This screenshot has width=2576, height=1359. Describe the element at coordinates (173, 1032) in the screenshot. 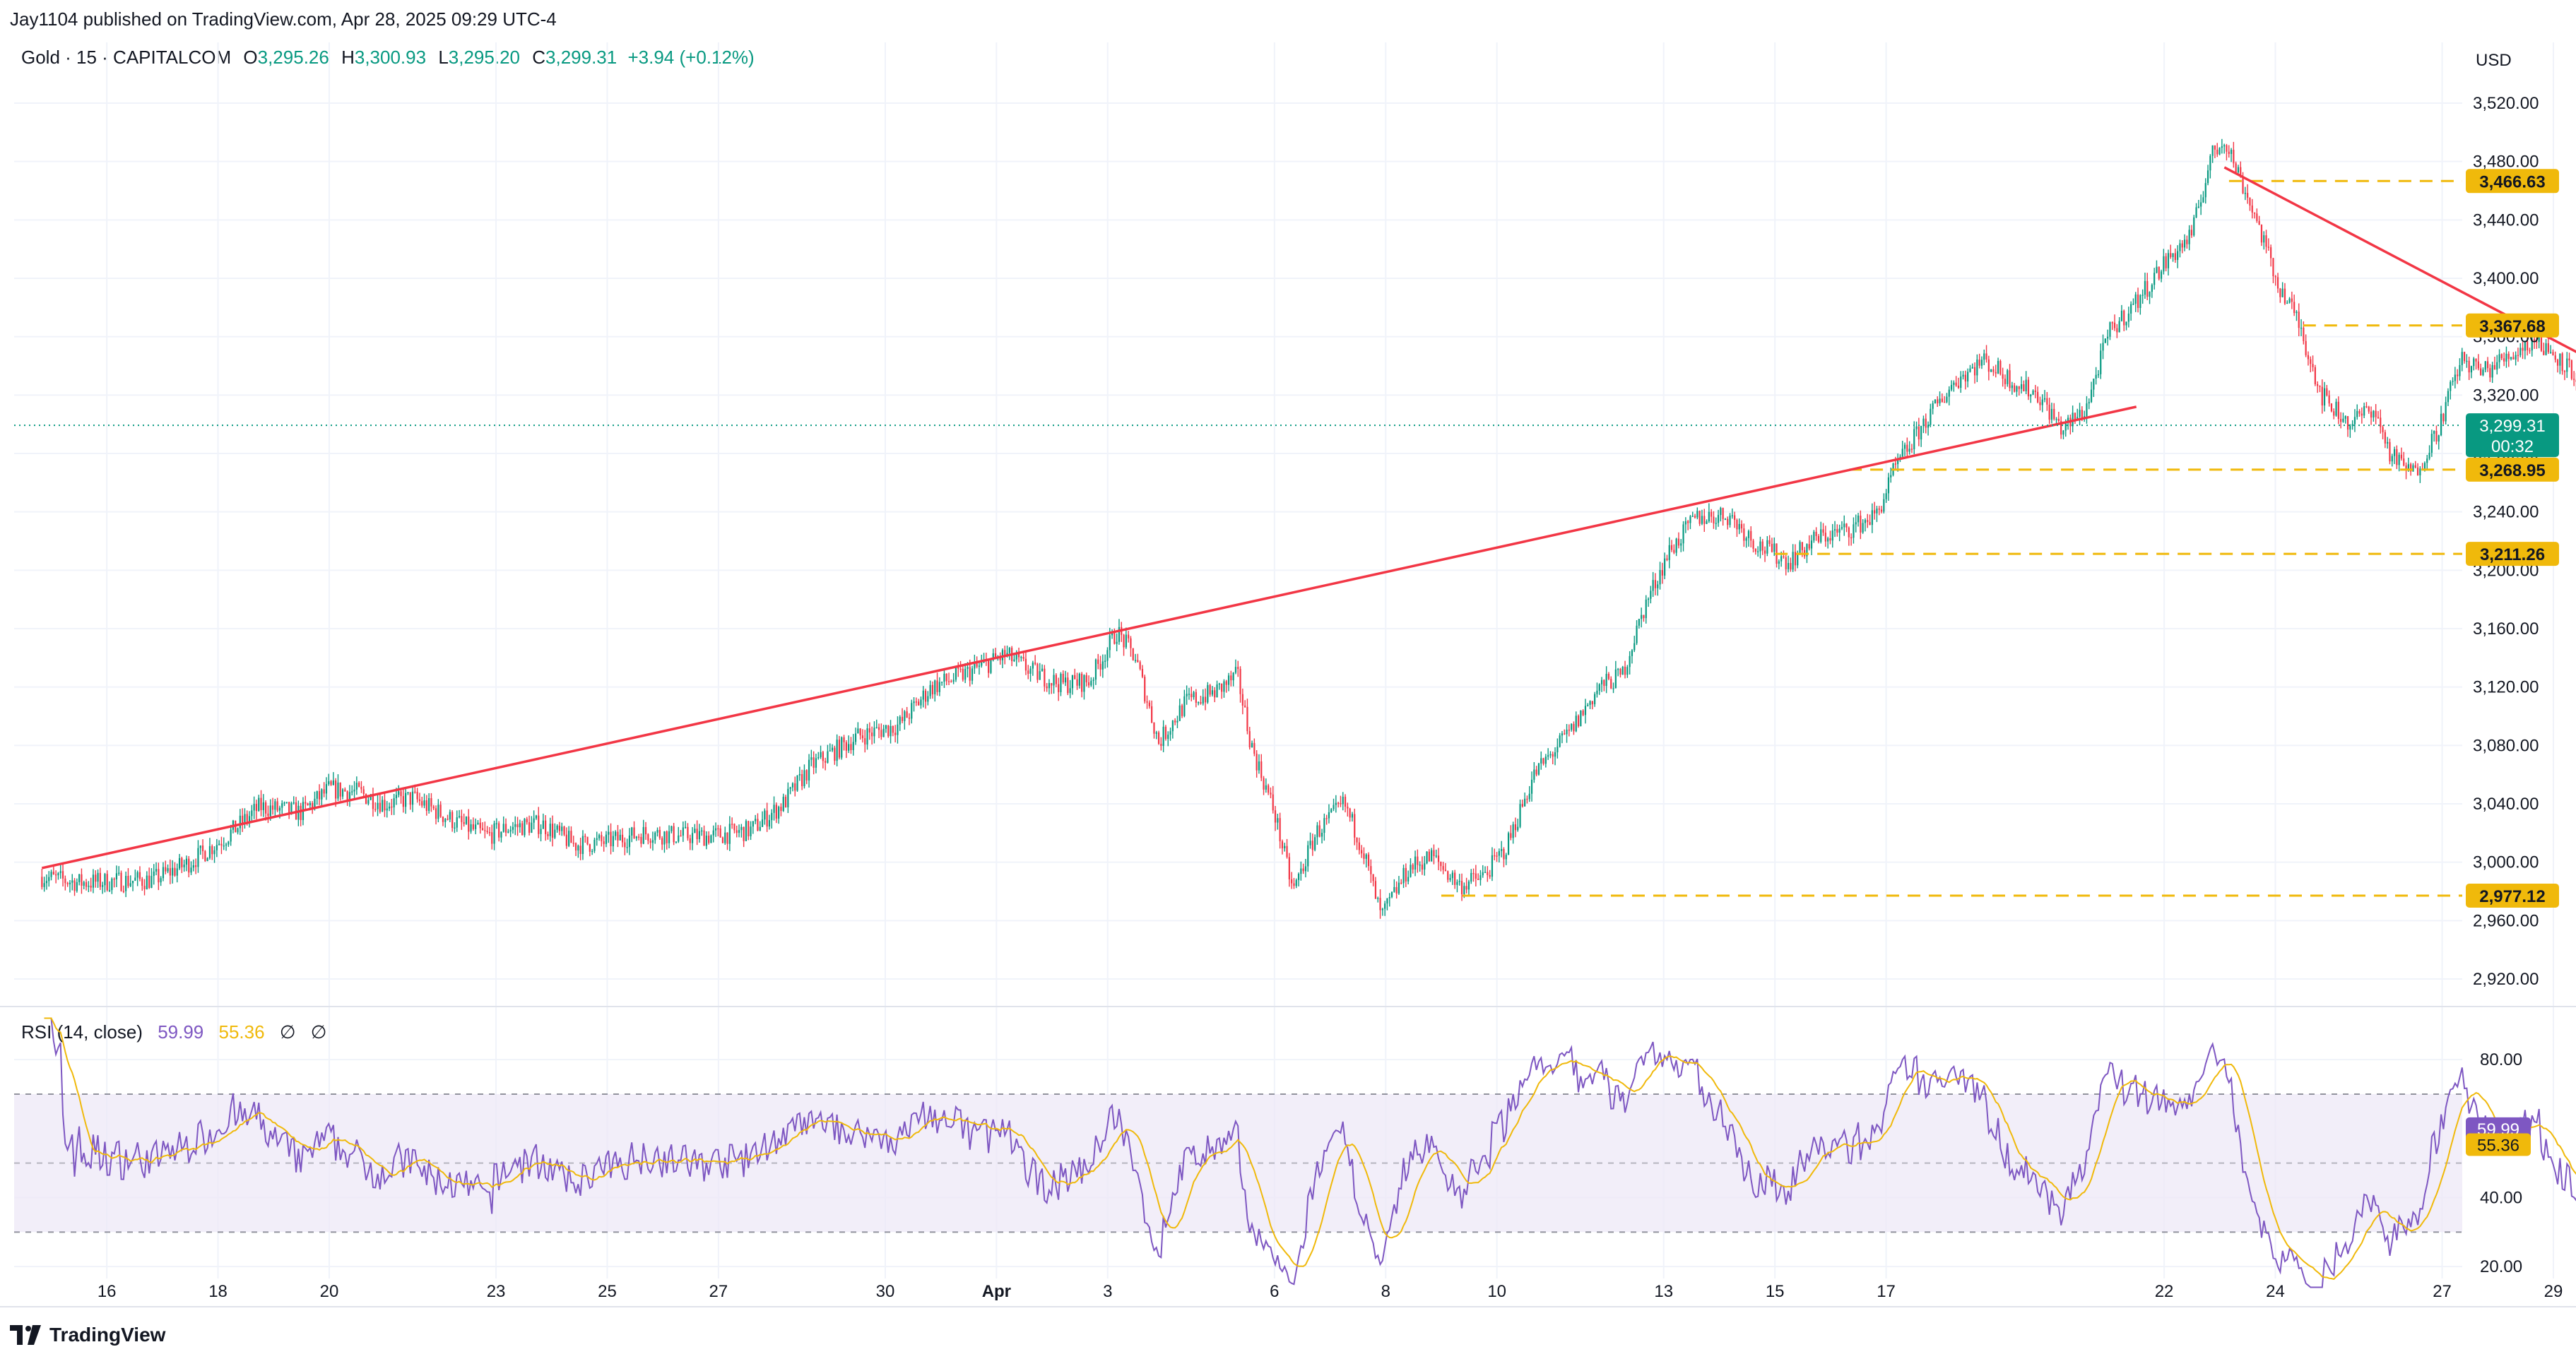

I see `rsi-legend: RSI (14, close) 59.99 55.36 ∅ ∅` at that location.